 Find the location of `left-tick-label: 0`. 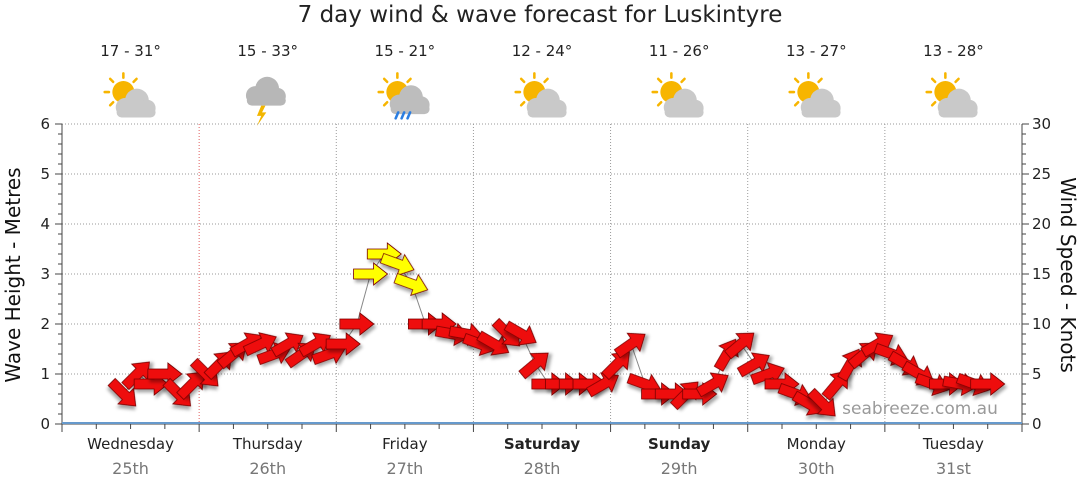

left-tick-label: 0 is located at coordinates (45, 424).